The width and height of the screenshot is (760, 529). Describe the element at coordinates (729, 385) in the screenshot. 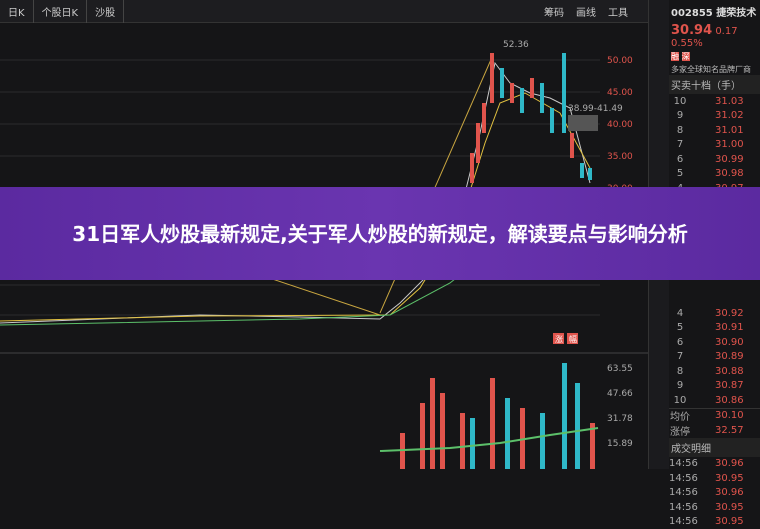

I see `price: 30.87` at that location.